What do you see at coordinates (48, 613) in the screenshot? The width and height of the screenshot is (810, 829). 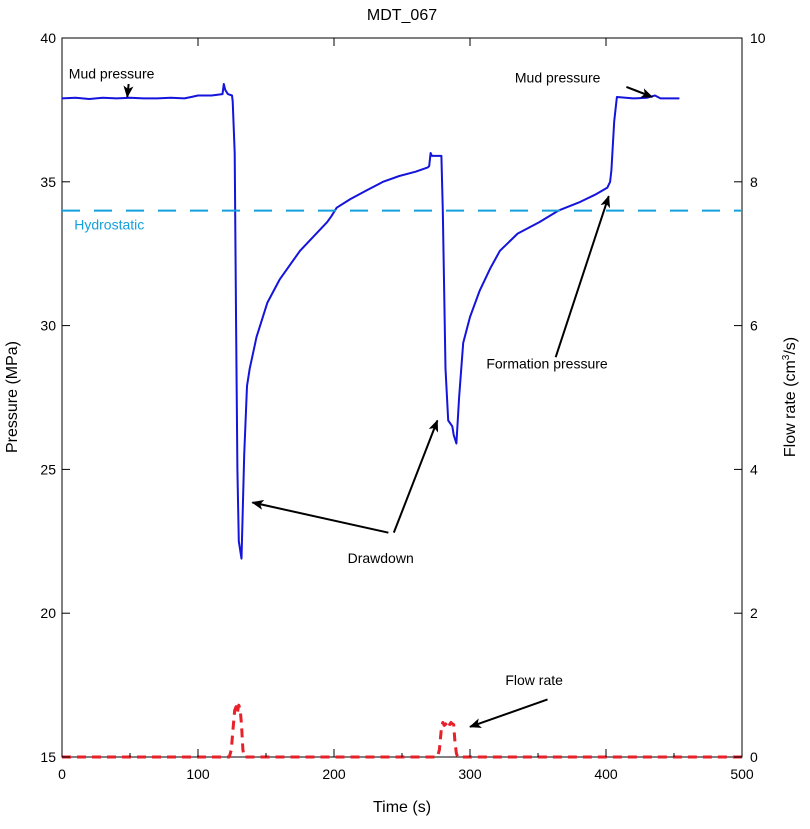 I see `y-tick-label: 20` at bounding box center [48, 613].